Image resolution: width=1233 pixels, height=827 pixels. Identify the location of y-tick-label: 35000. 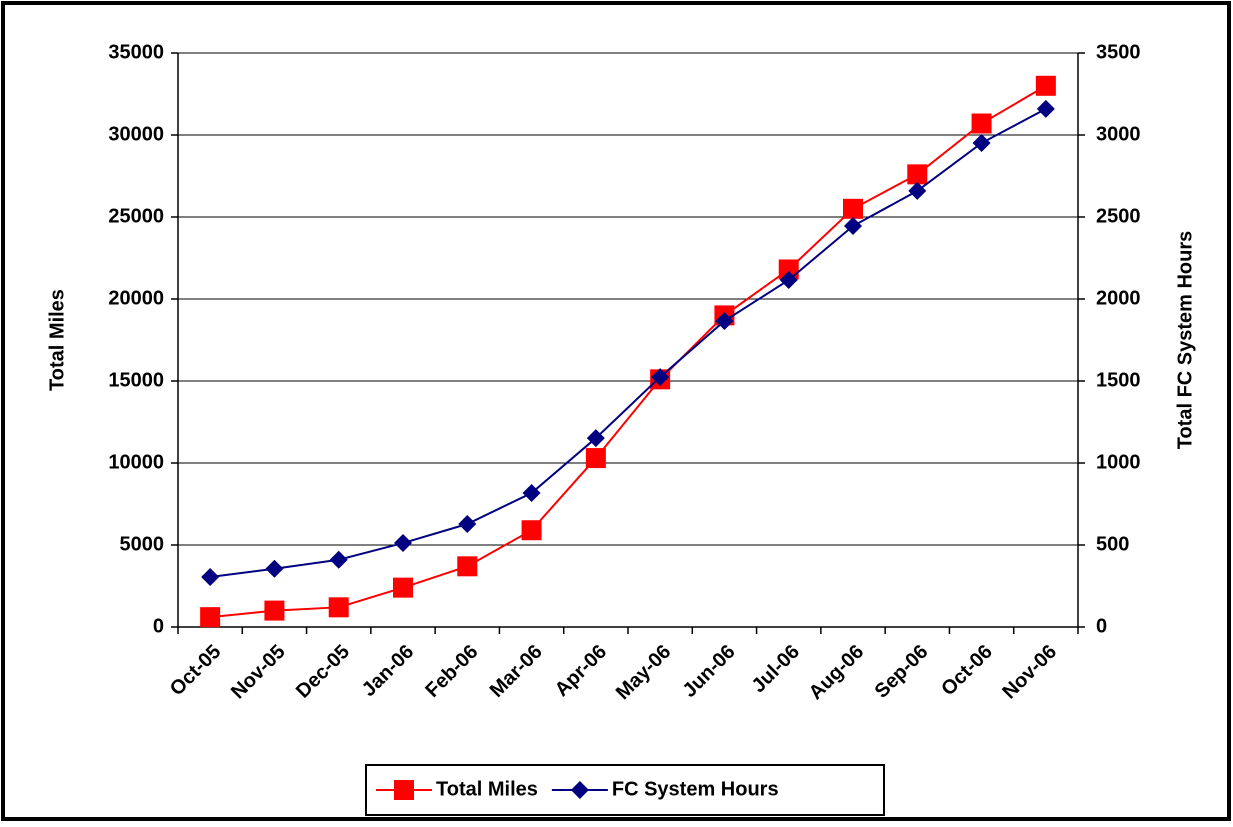
(136, 52).